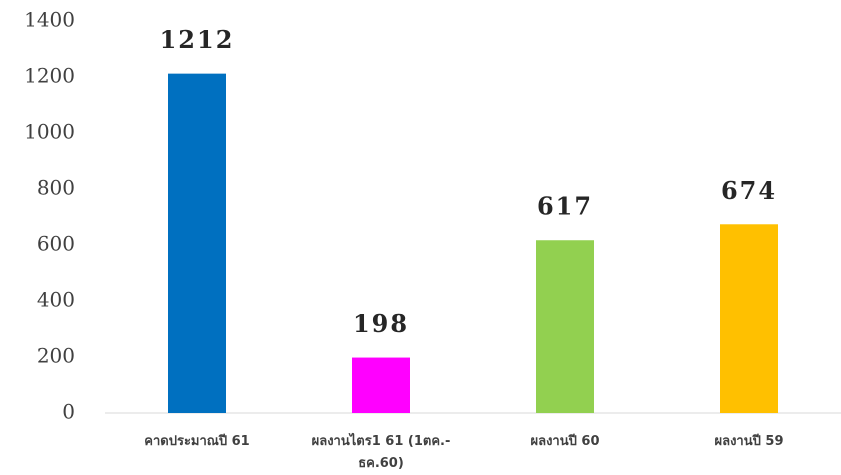 The height and width of the screenshot is (475, 841). Describe the element at coordinates (56, 244) in the screenshot. I see `y-tick-label: 600` at that location.